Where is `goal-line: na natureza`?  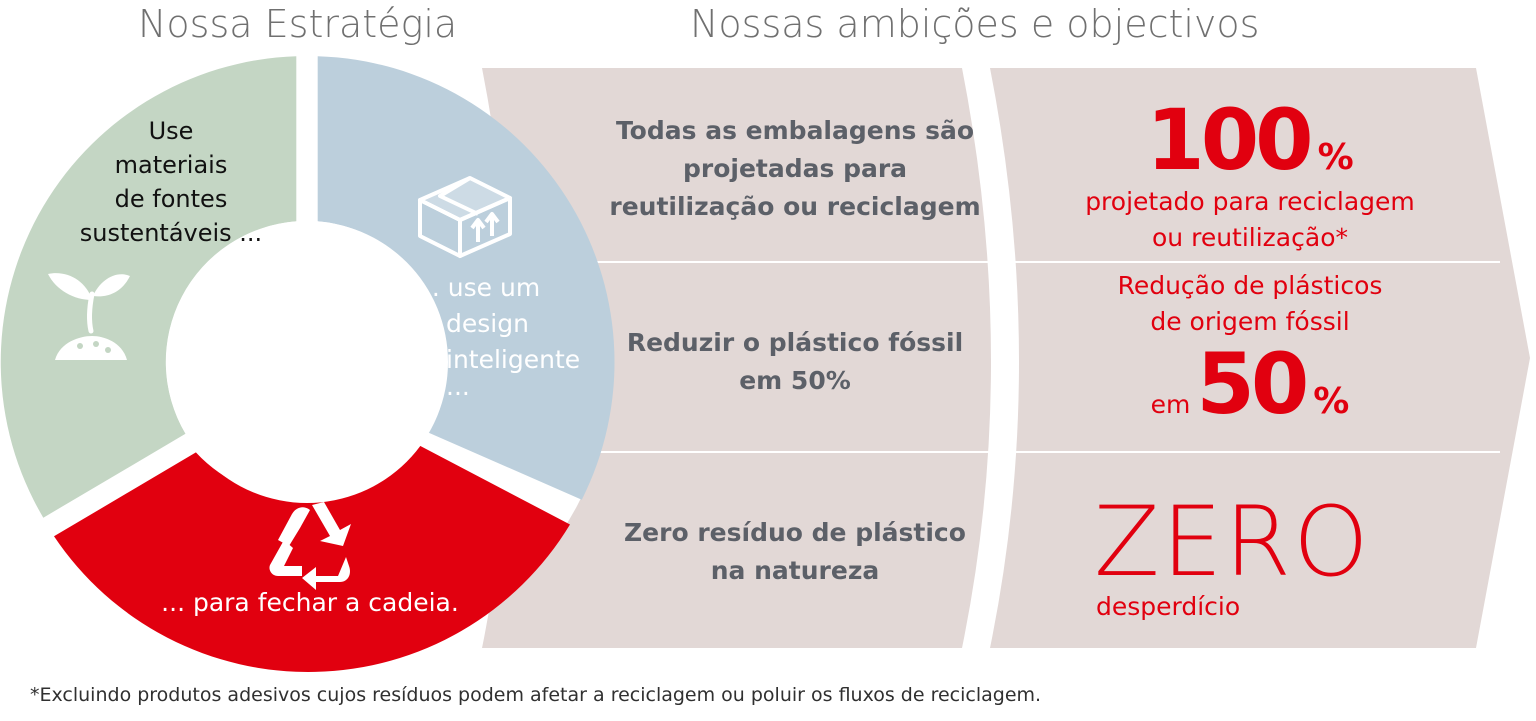
goal-line: na natureza is located at coordinates (795, 570).